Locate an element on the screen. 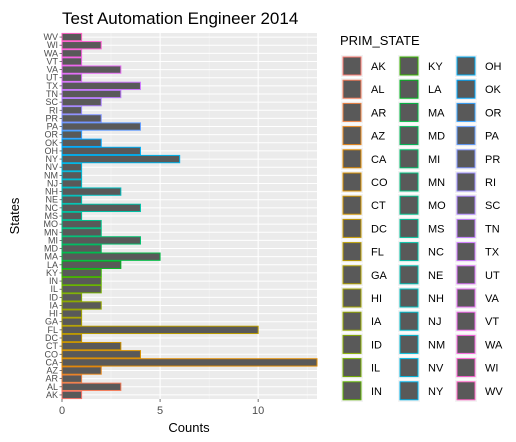  legend-label-ma: MA is located at coordinates (436, 113).